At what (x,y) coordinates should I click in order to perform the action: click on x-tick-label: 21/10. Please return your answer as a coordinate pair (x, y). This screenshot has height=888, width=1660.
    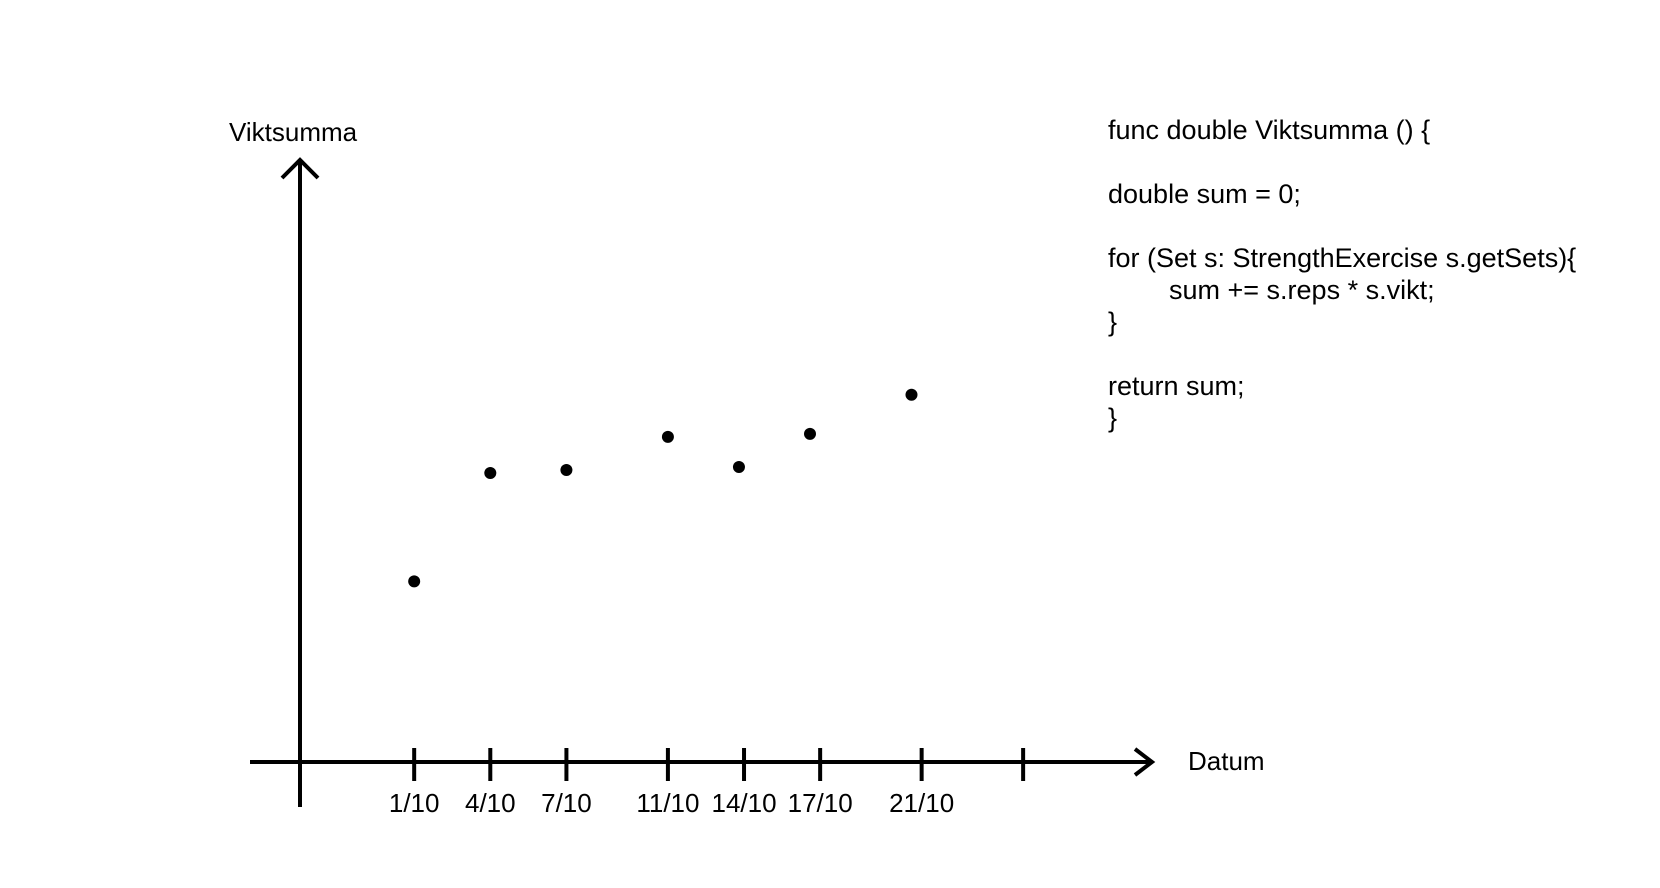
    Looking at the image, I should click on (921, 803).